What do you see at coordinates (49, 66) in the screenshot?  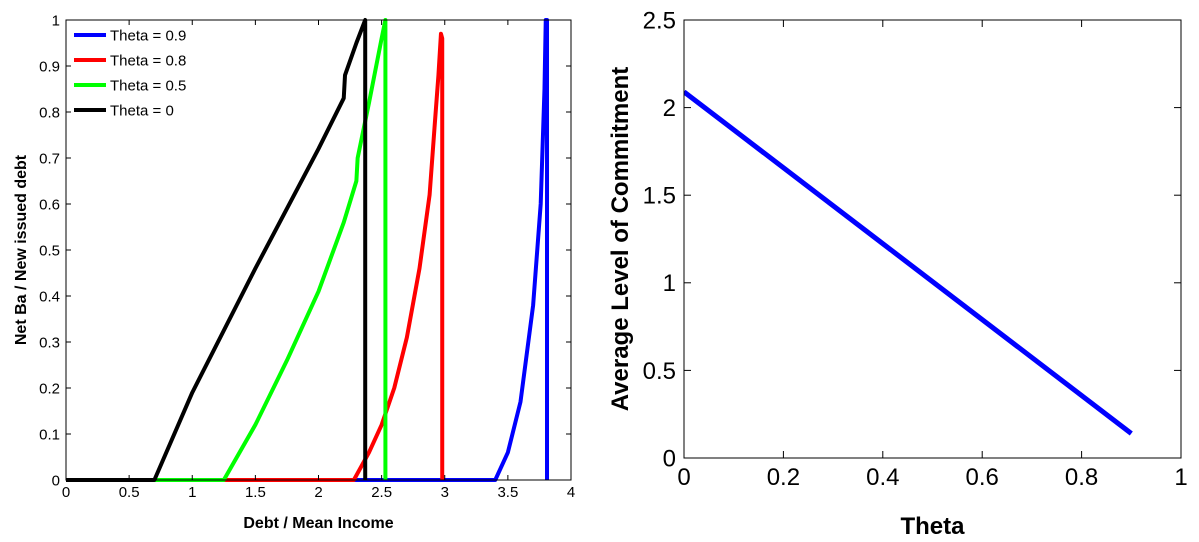 I see `y-tick-label: 0.9` at bounding box center [49, 66].